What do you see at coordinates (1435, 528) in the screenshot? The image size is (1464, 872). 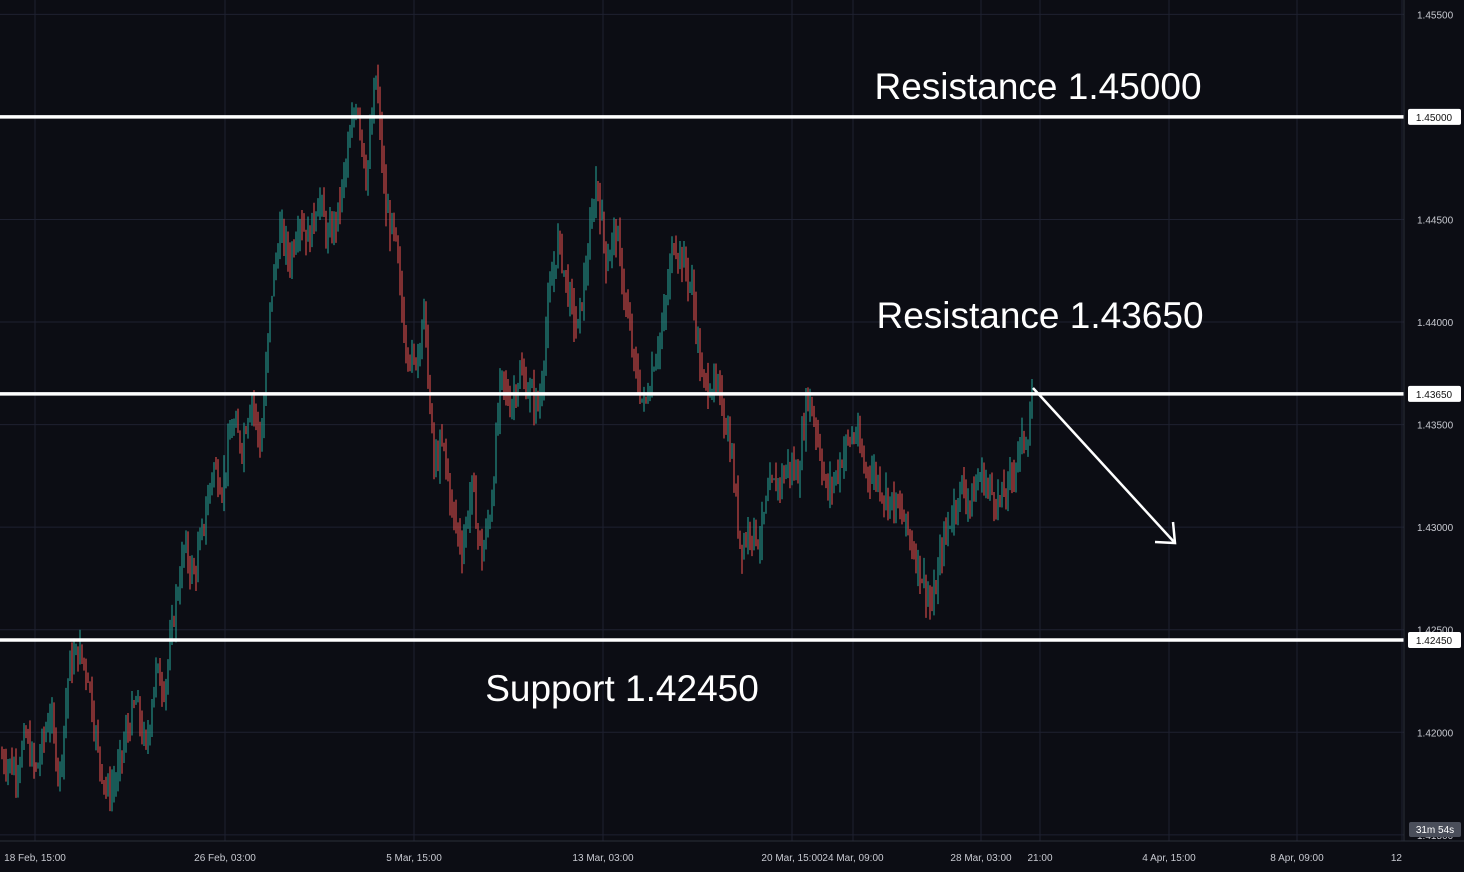 I see `y-tick-label: 1.43000` at bounding box center [1435, 528].